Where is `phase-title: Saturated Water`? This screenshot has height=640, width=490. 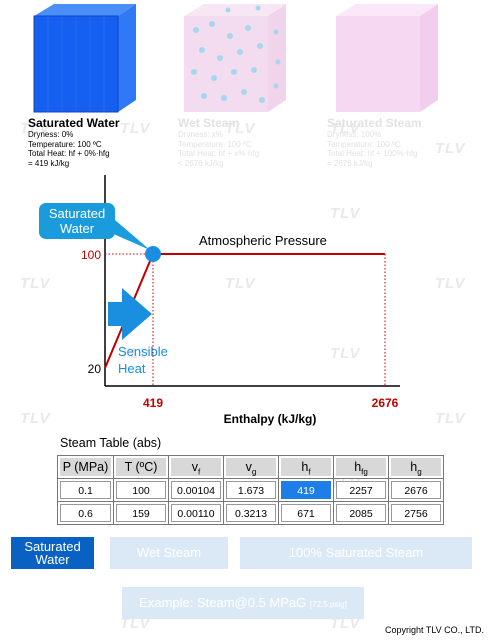 phase-title: Saturated Water is located at coordinates (74, 123).